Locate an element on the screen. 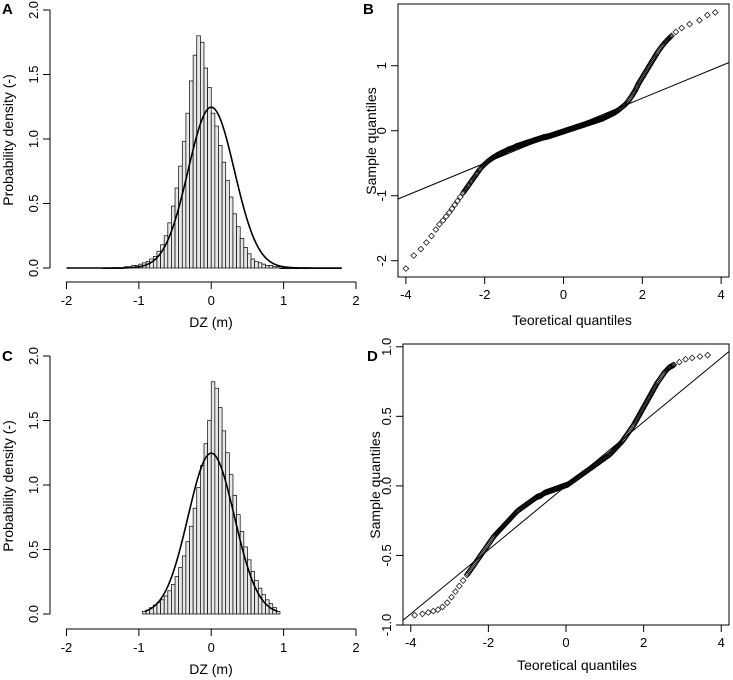 This screenshot has height=680, width=733. y-tick-label: -0.5 is located at coordinates (386, 555).